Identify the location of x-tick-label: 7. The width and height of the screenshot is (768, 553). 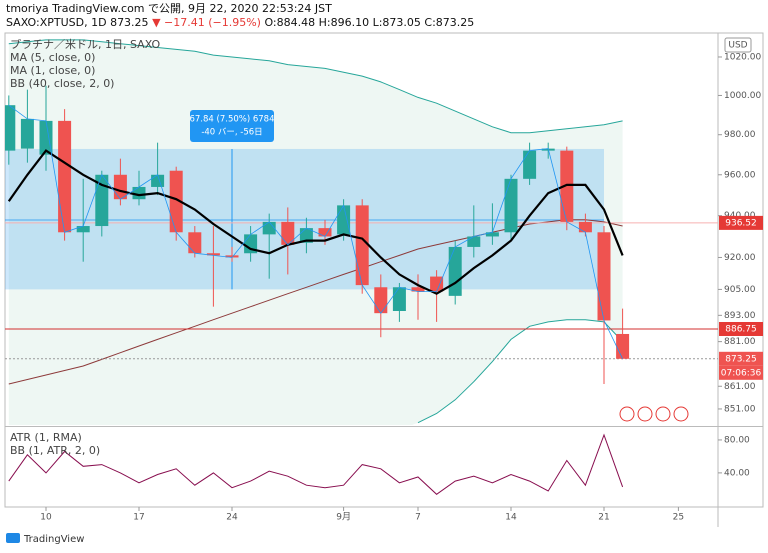
(418, 518).